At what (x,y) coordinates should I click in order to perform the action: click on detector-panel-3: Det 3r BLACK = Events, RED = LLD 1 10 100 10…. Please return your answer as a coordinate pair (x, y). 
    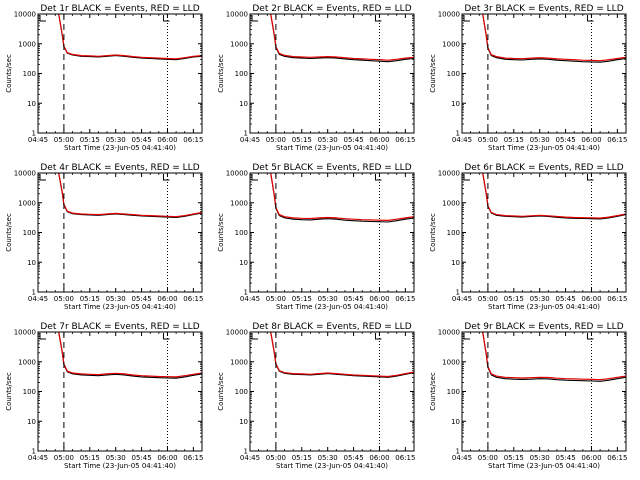
    Looking at the image, I should click on (528, 78).